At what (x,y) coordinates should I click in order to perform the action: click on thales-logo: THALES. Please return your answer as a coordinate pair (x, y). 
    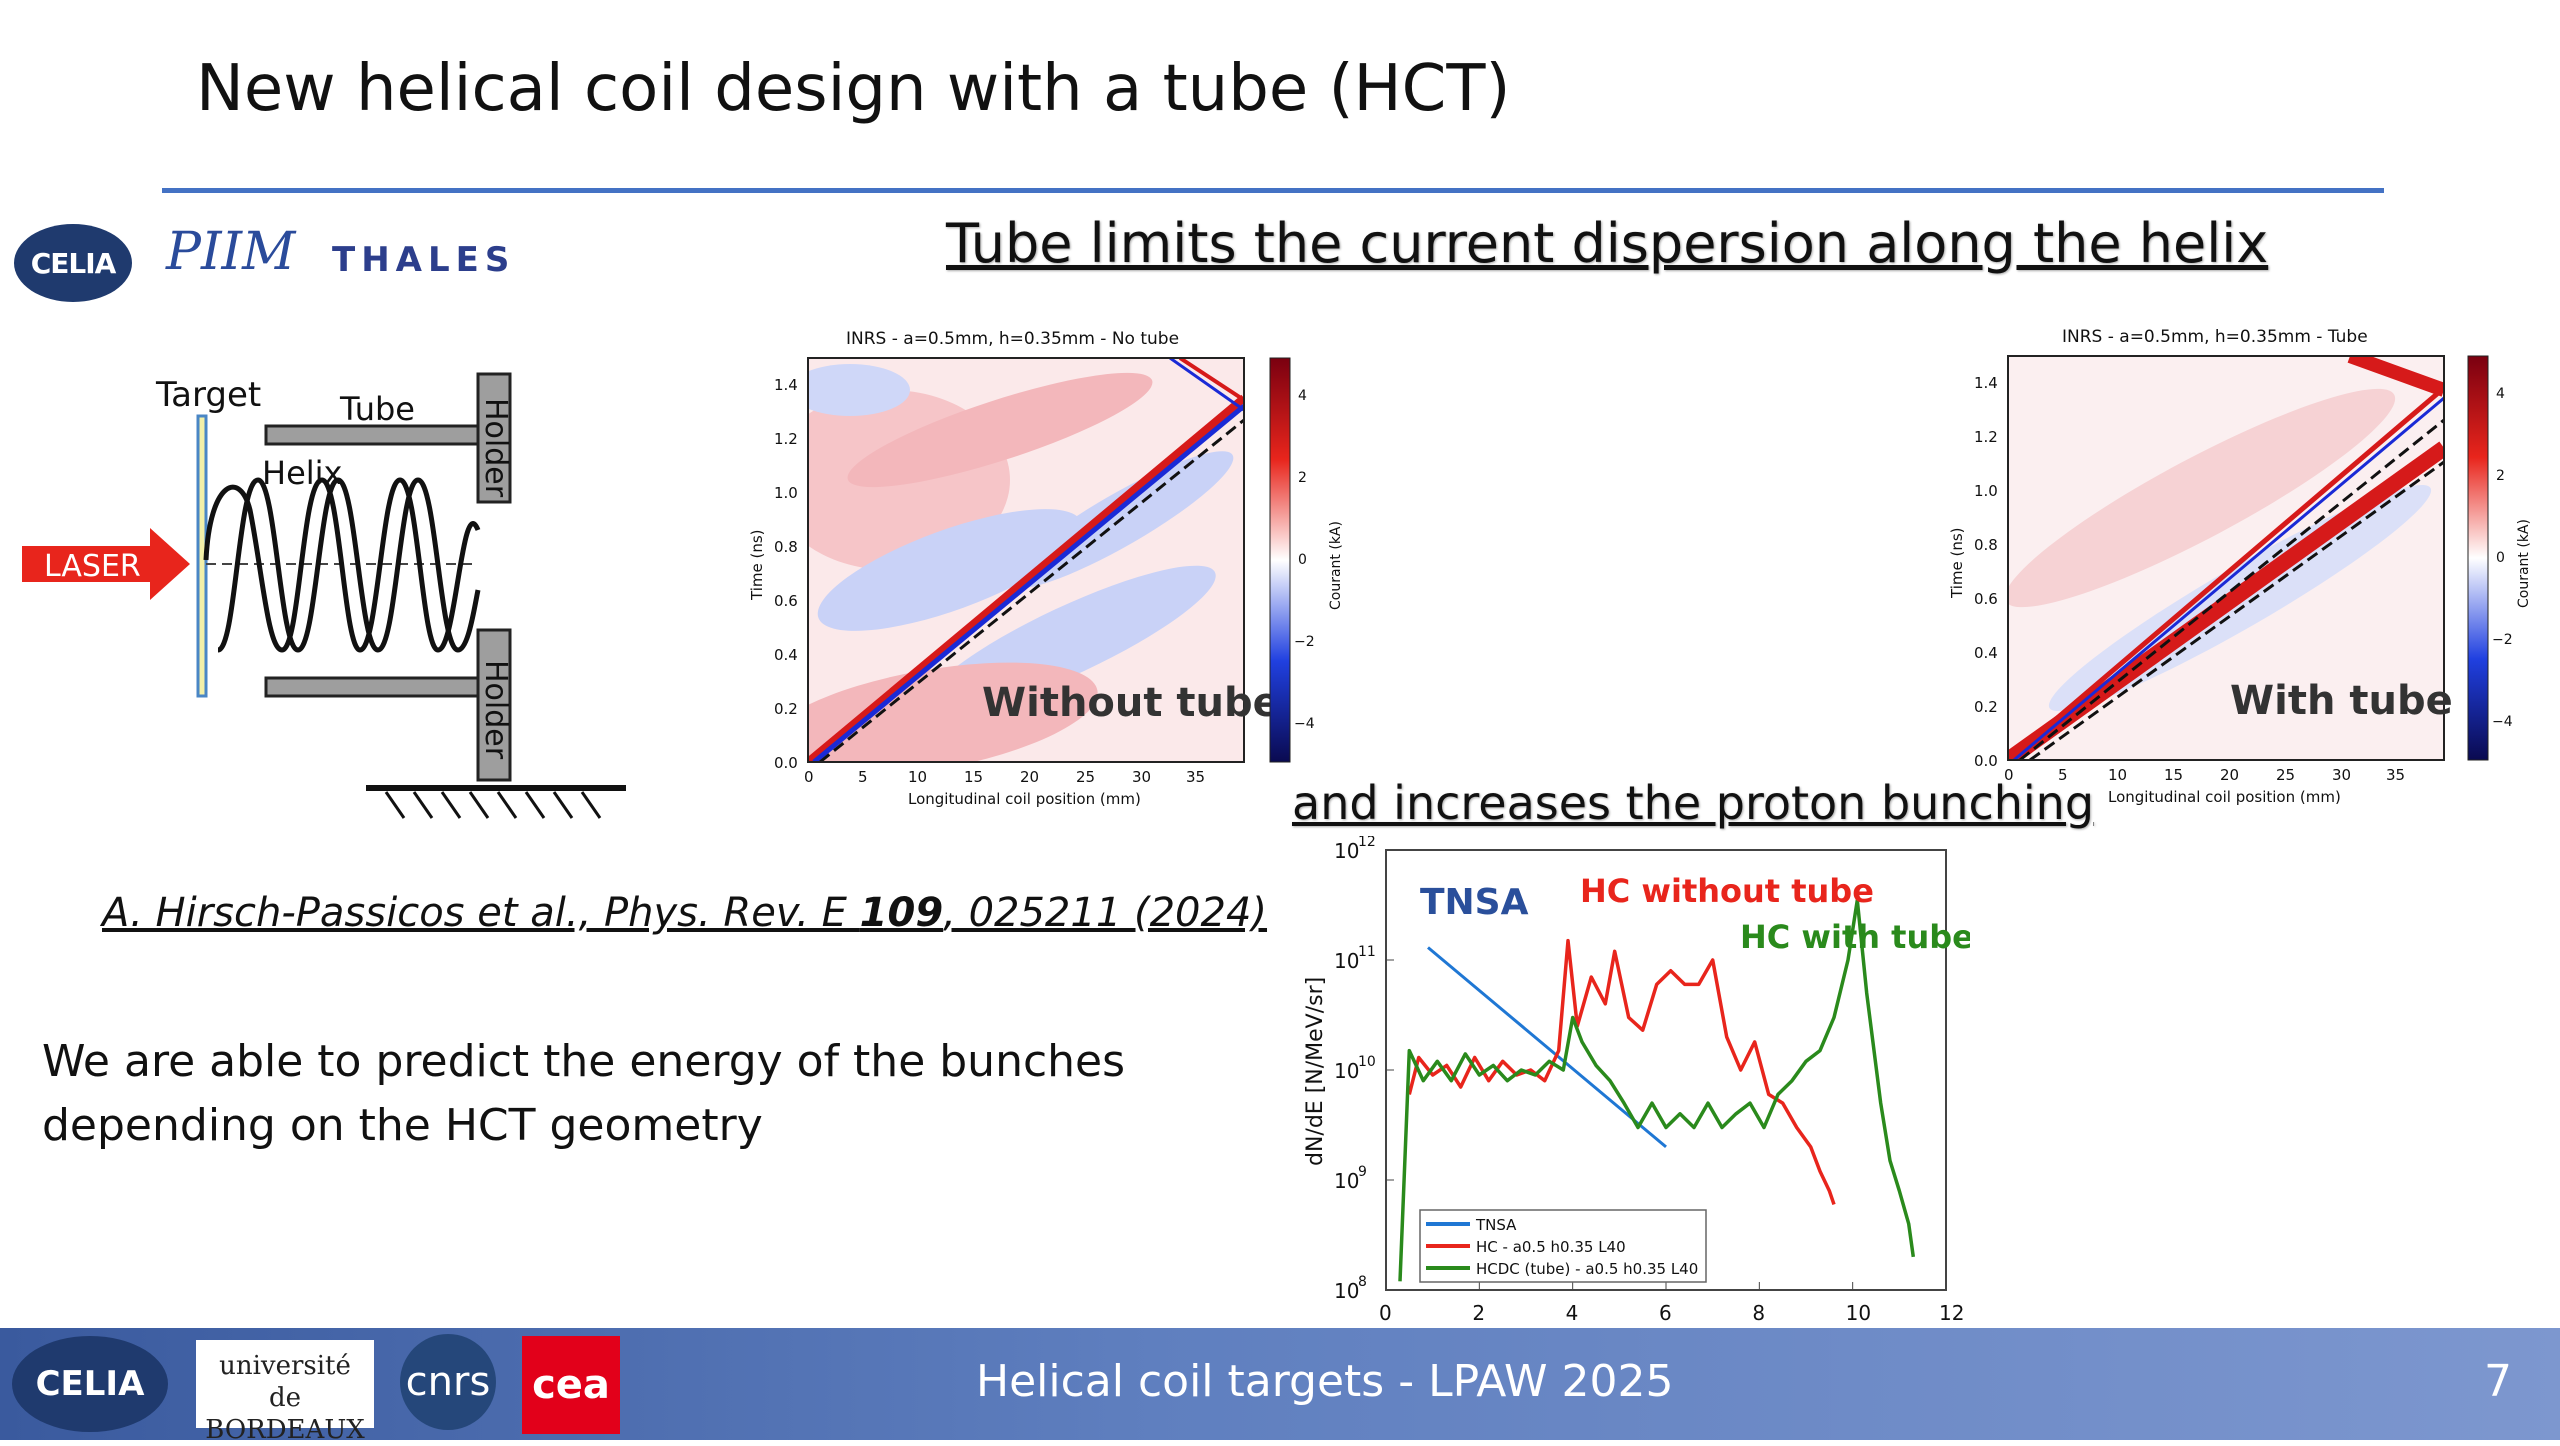
    Looking at the image, I should click on (424, 260).